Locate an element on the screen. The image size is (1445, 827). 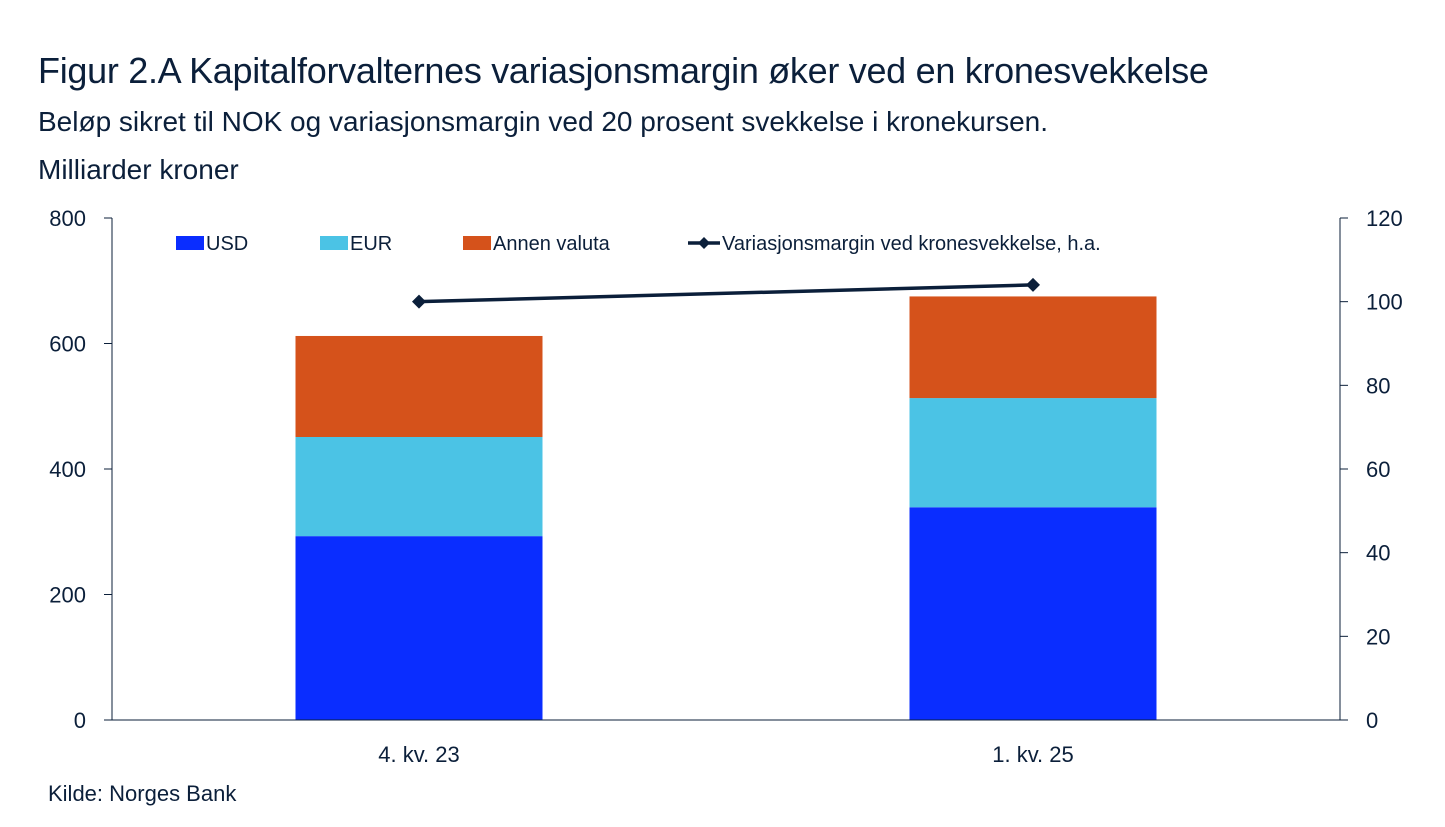
y-tick-label-800: 800 is located at coordinates (67, 218).